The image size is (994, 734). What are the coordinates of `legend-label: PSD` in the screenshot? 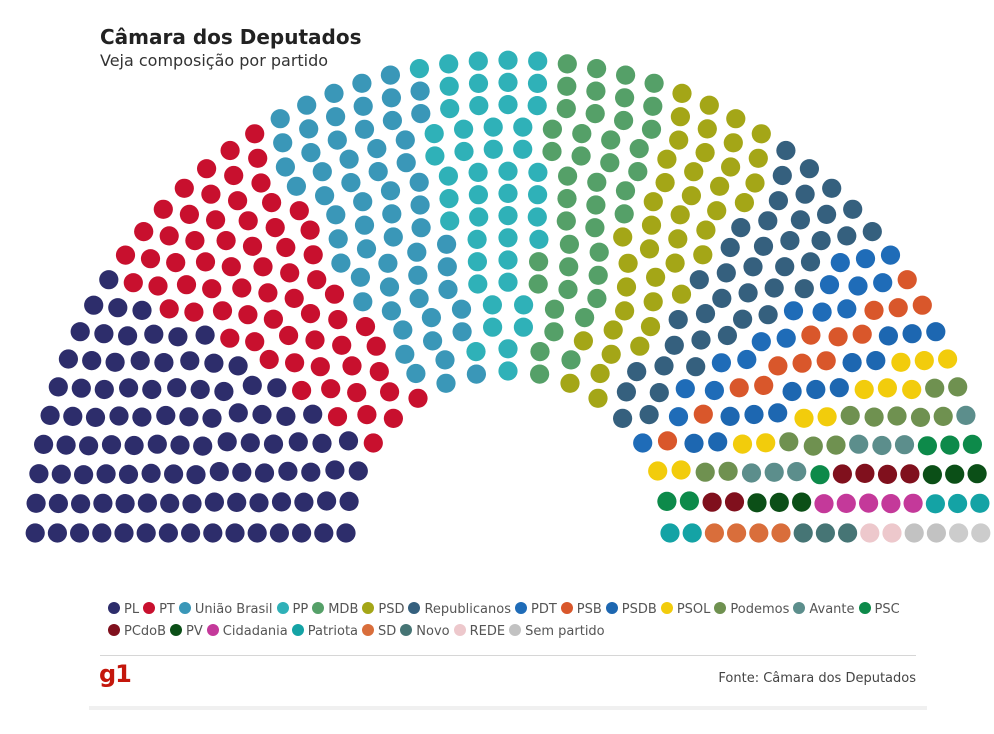 It's located at (391, 609).